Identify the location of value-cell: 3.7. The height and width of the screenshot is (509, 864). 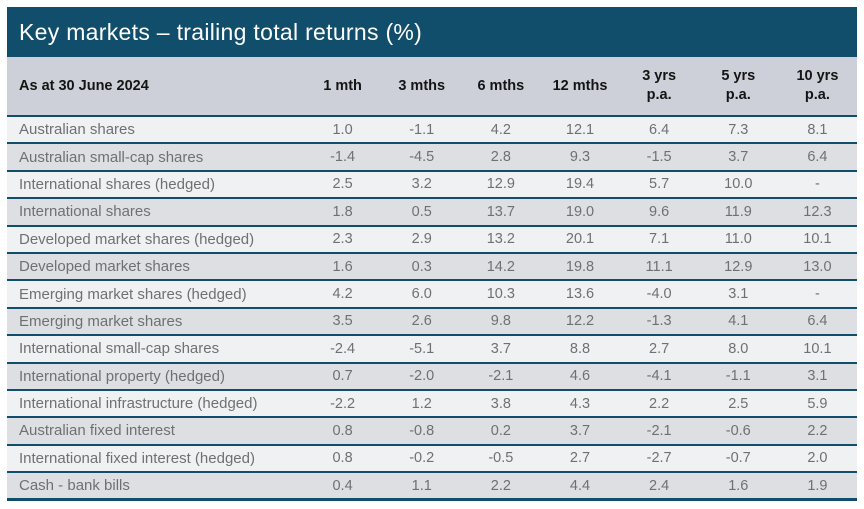
(580, 430).